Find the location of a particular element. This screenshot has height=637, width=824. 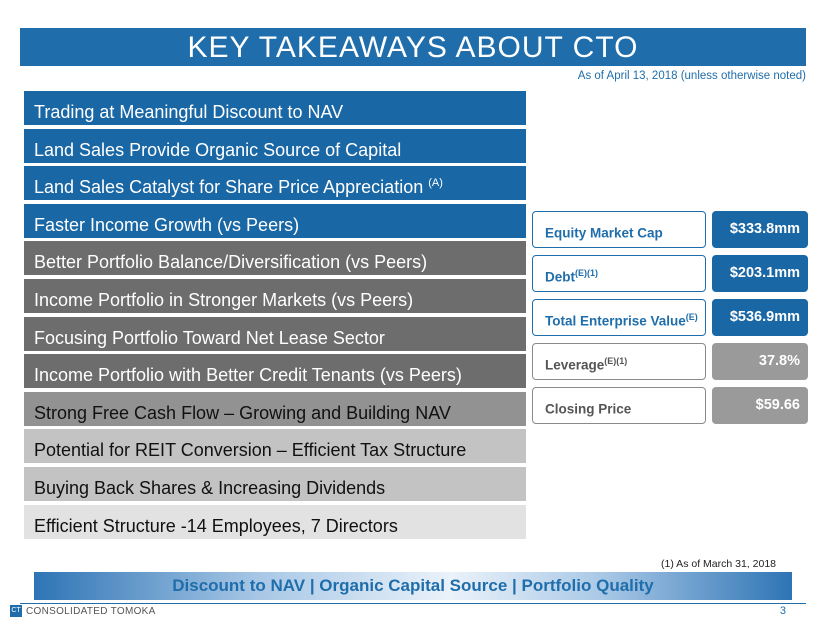

metric-total-enterprise-value: Total Enterprise Value(E) $536.9mm is located at coordinates (670, 317).